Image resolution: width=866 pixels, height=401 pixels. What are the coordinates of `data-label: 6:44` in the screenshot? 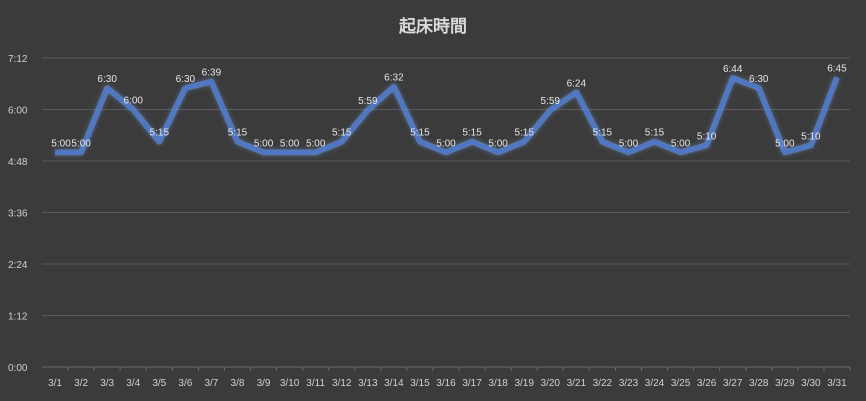 It's located at (733, 69).